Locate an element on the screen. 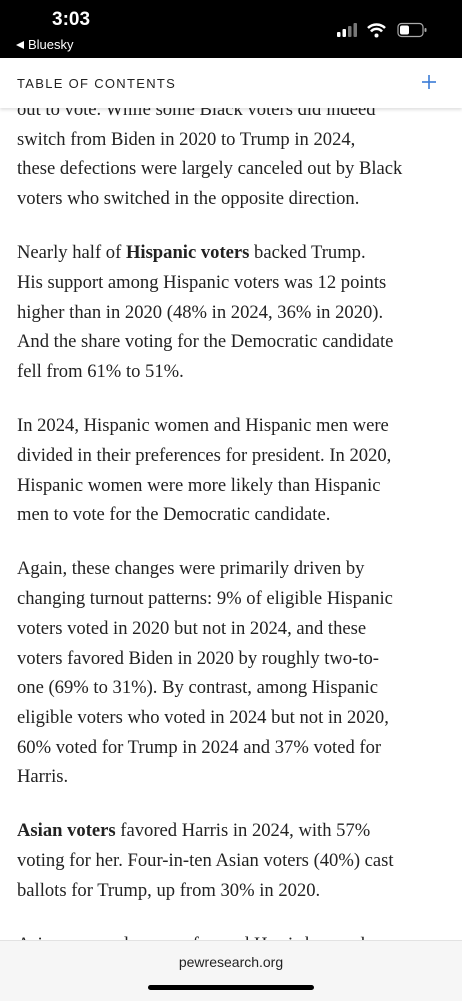  home-indicator is located at coordinates (231, 987).